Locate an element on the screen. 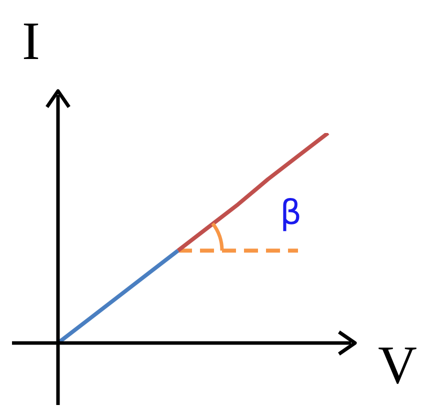 The width and height of the screenshot is (423, 412). annotation: β is located at coordinates (291, 213).